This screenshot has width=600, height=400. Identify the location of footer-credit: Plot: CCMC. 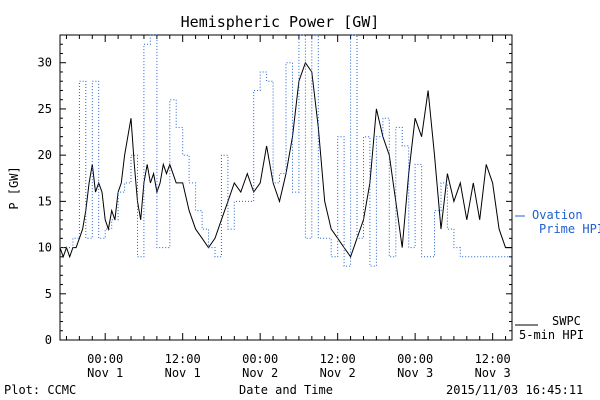
(40, 390).